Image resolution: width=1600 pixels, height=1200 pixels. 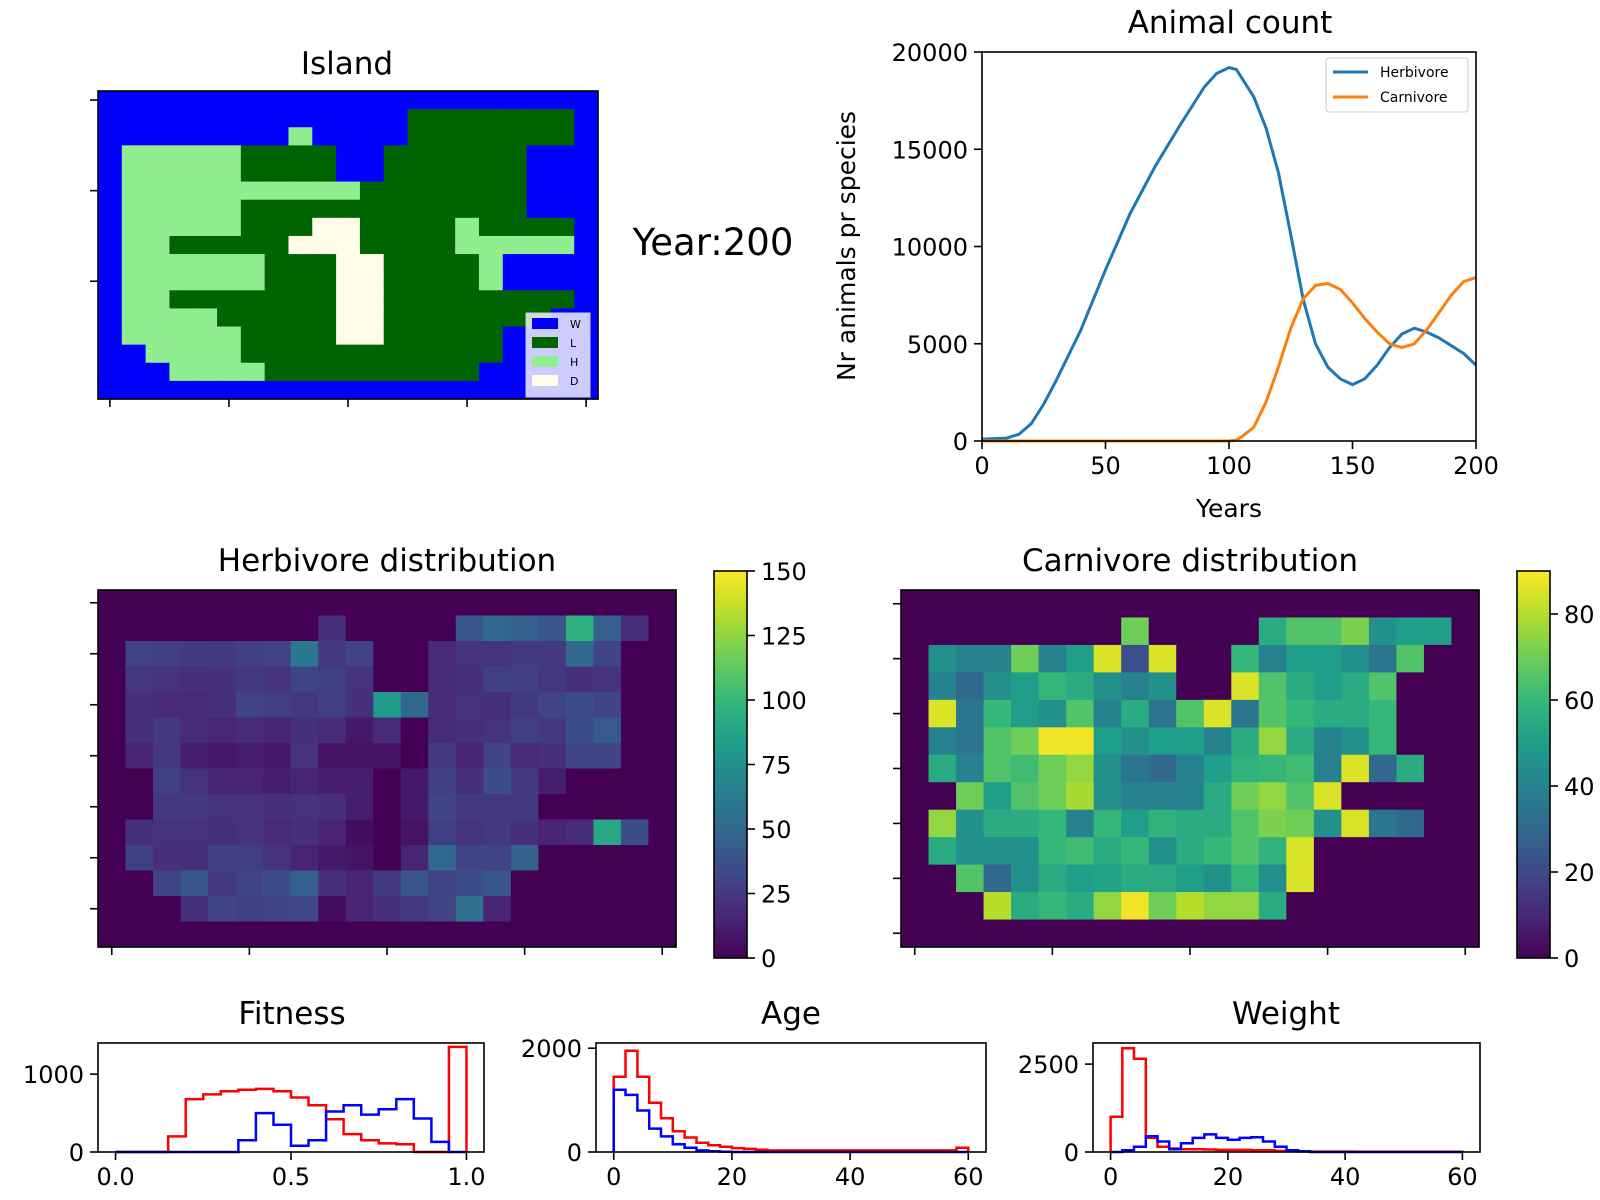 I want to click on fitness-ytick-label: 1000, so click(x=53, y=1075).